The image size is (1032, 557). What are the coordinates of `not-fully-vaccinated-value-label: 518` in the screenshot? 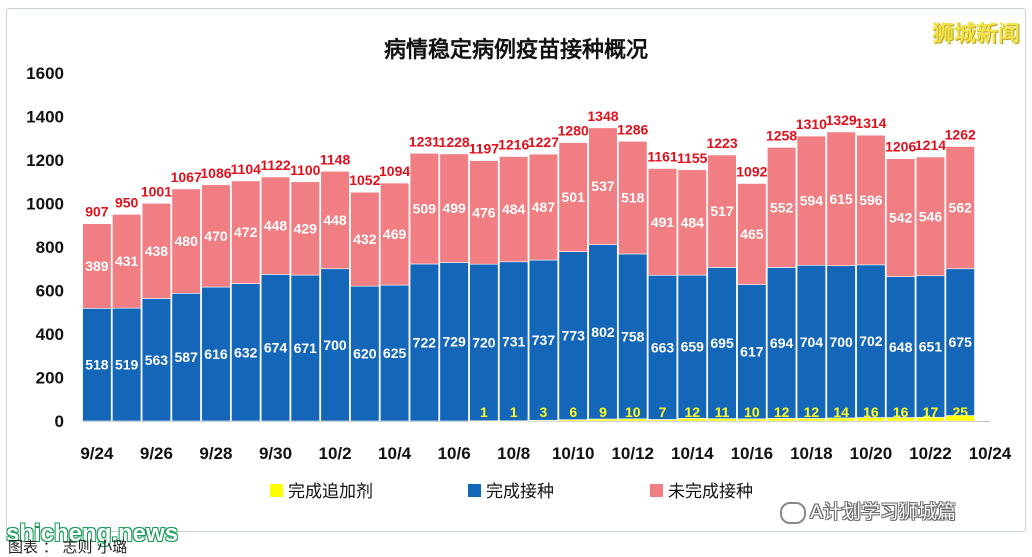 It's located at (633, 198).